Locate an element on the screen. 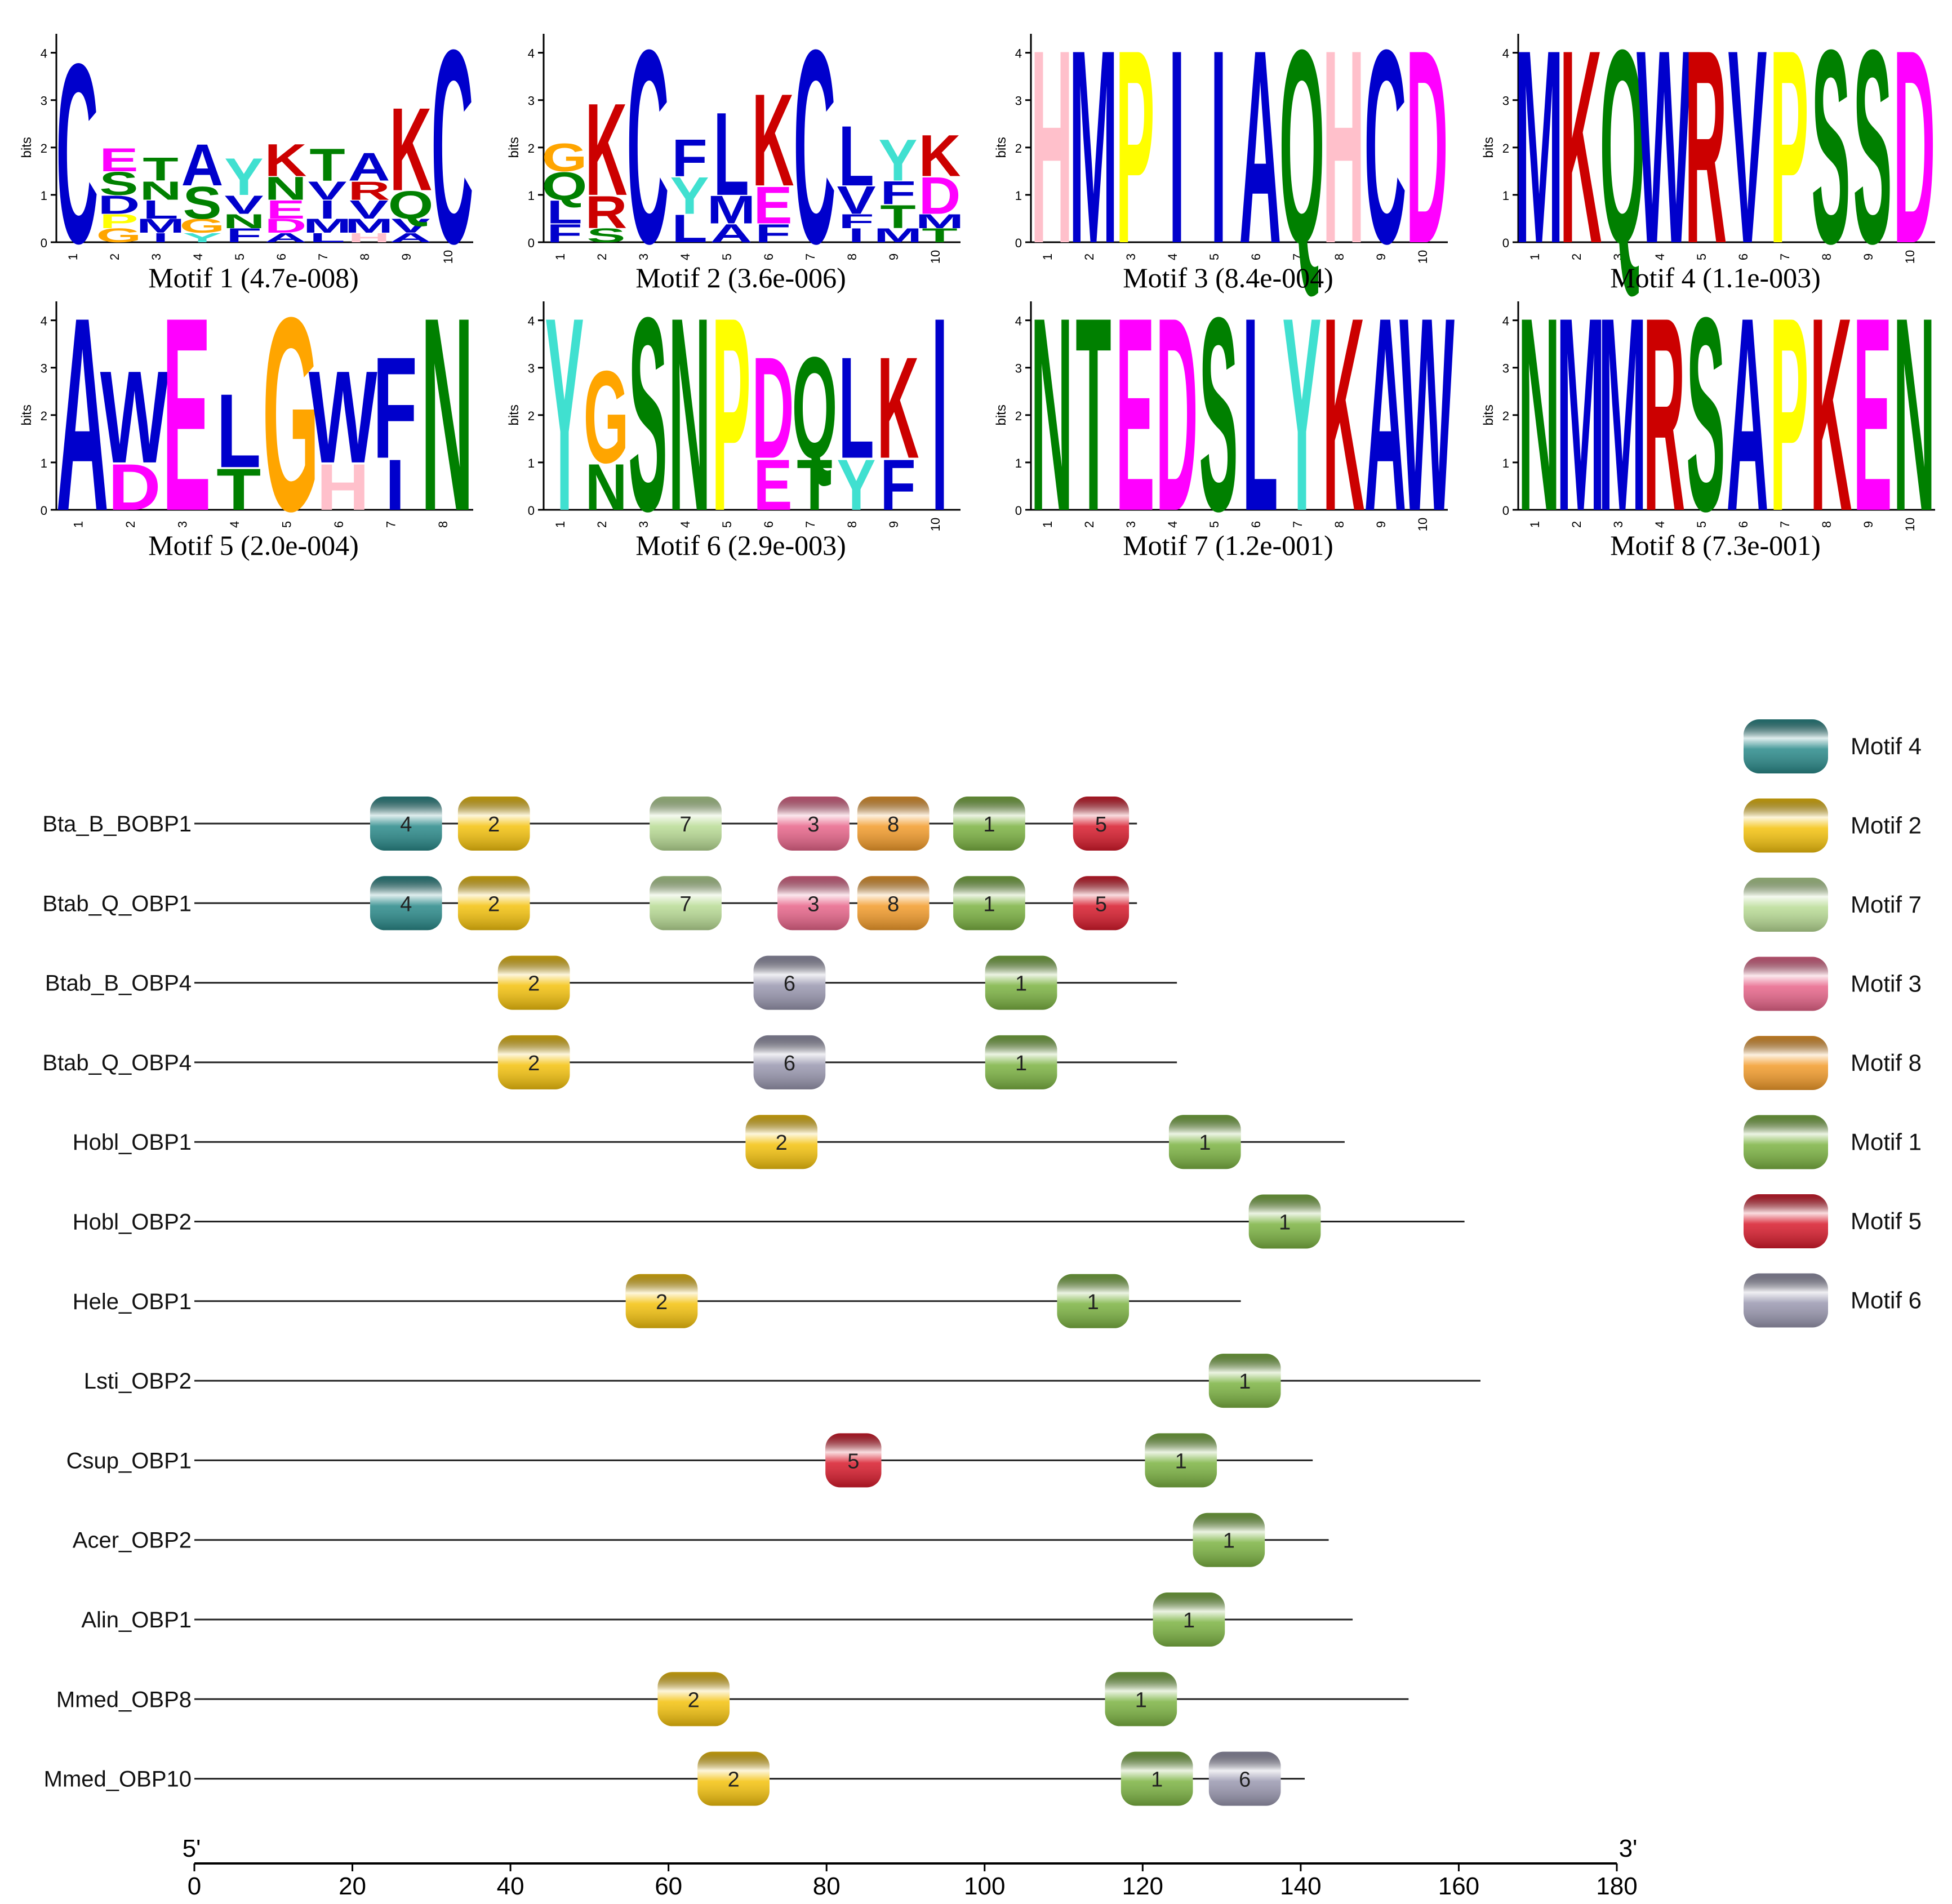  sequence-name: Mmed_OBP10 is located at coordinates (118, 1779).